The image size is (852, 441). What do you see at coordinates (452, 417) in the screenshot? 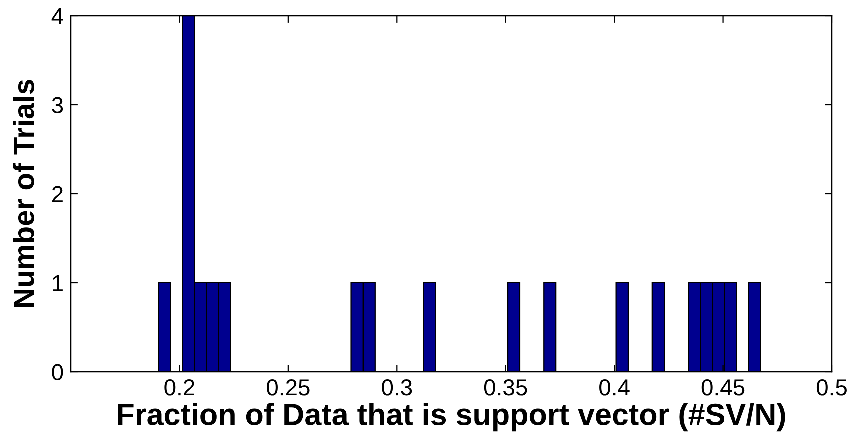
I see `x-axis-title: Fraction of Data that is support vector (#SV/N)` at bounding box center [452, 417].